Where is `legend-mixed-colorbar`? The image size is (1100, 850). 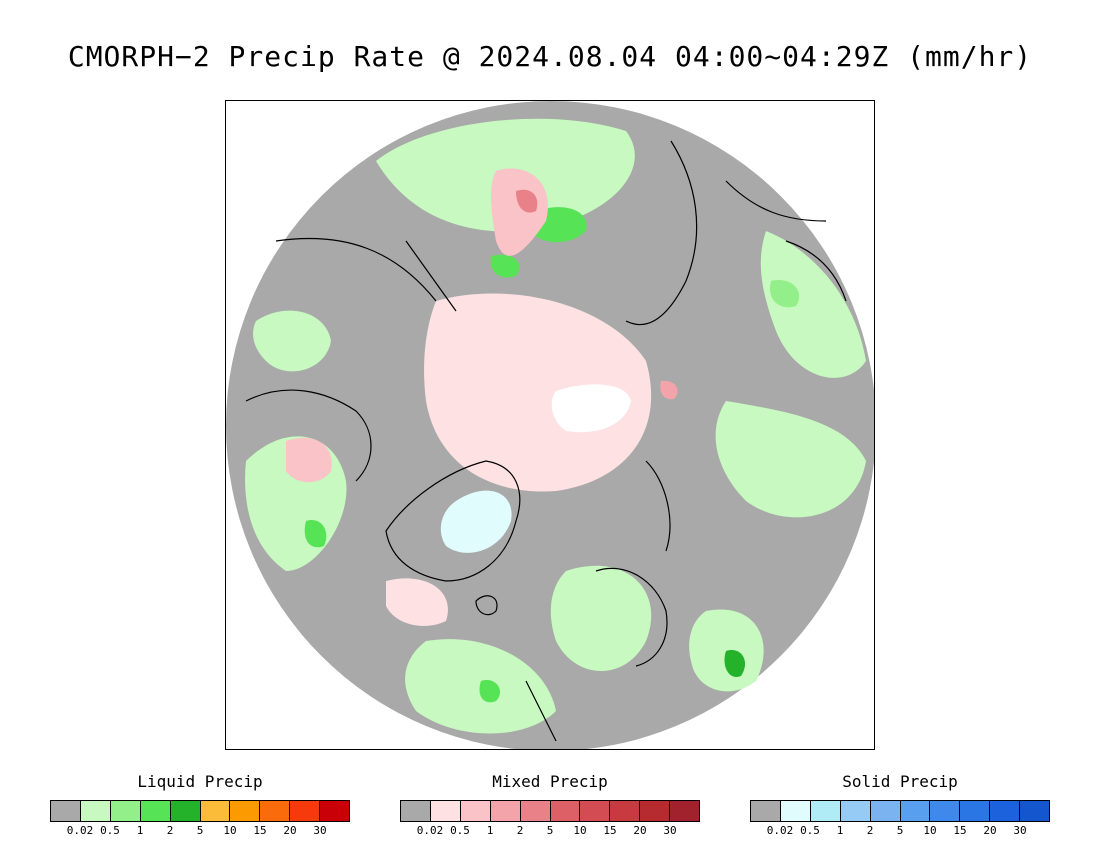 legend-mixed-colorbar is located at coordinates (550, 811).